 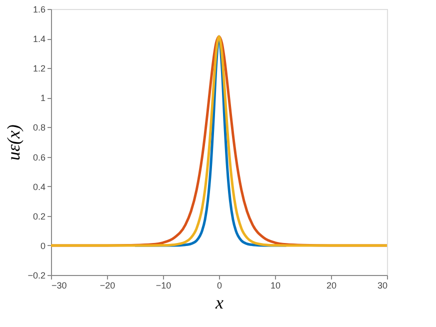 I want to click on y-tick-label: 1.6, so click(x=39, y=9).